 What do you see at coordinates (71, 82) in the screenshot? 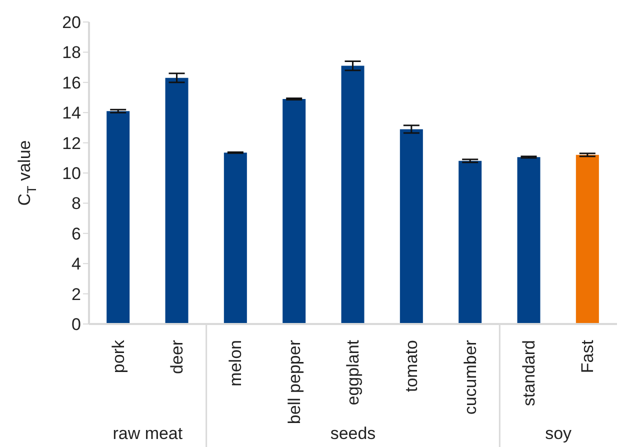
I see `y-tick-label: 16` at bounding box center [71, 82].